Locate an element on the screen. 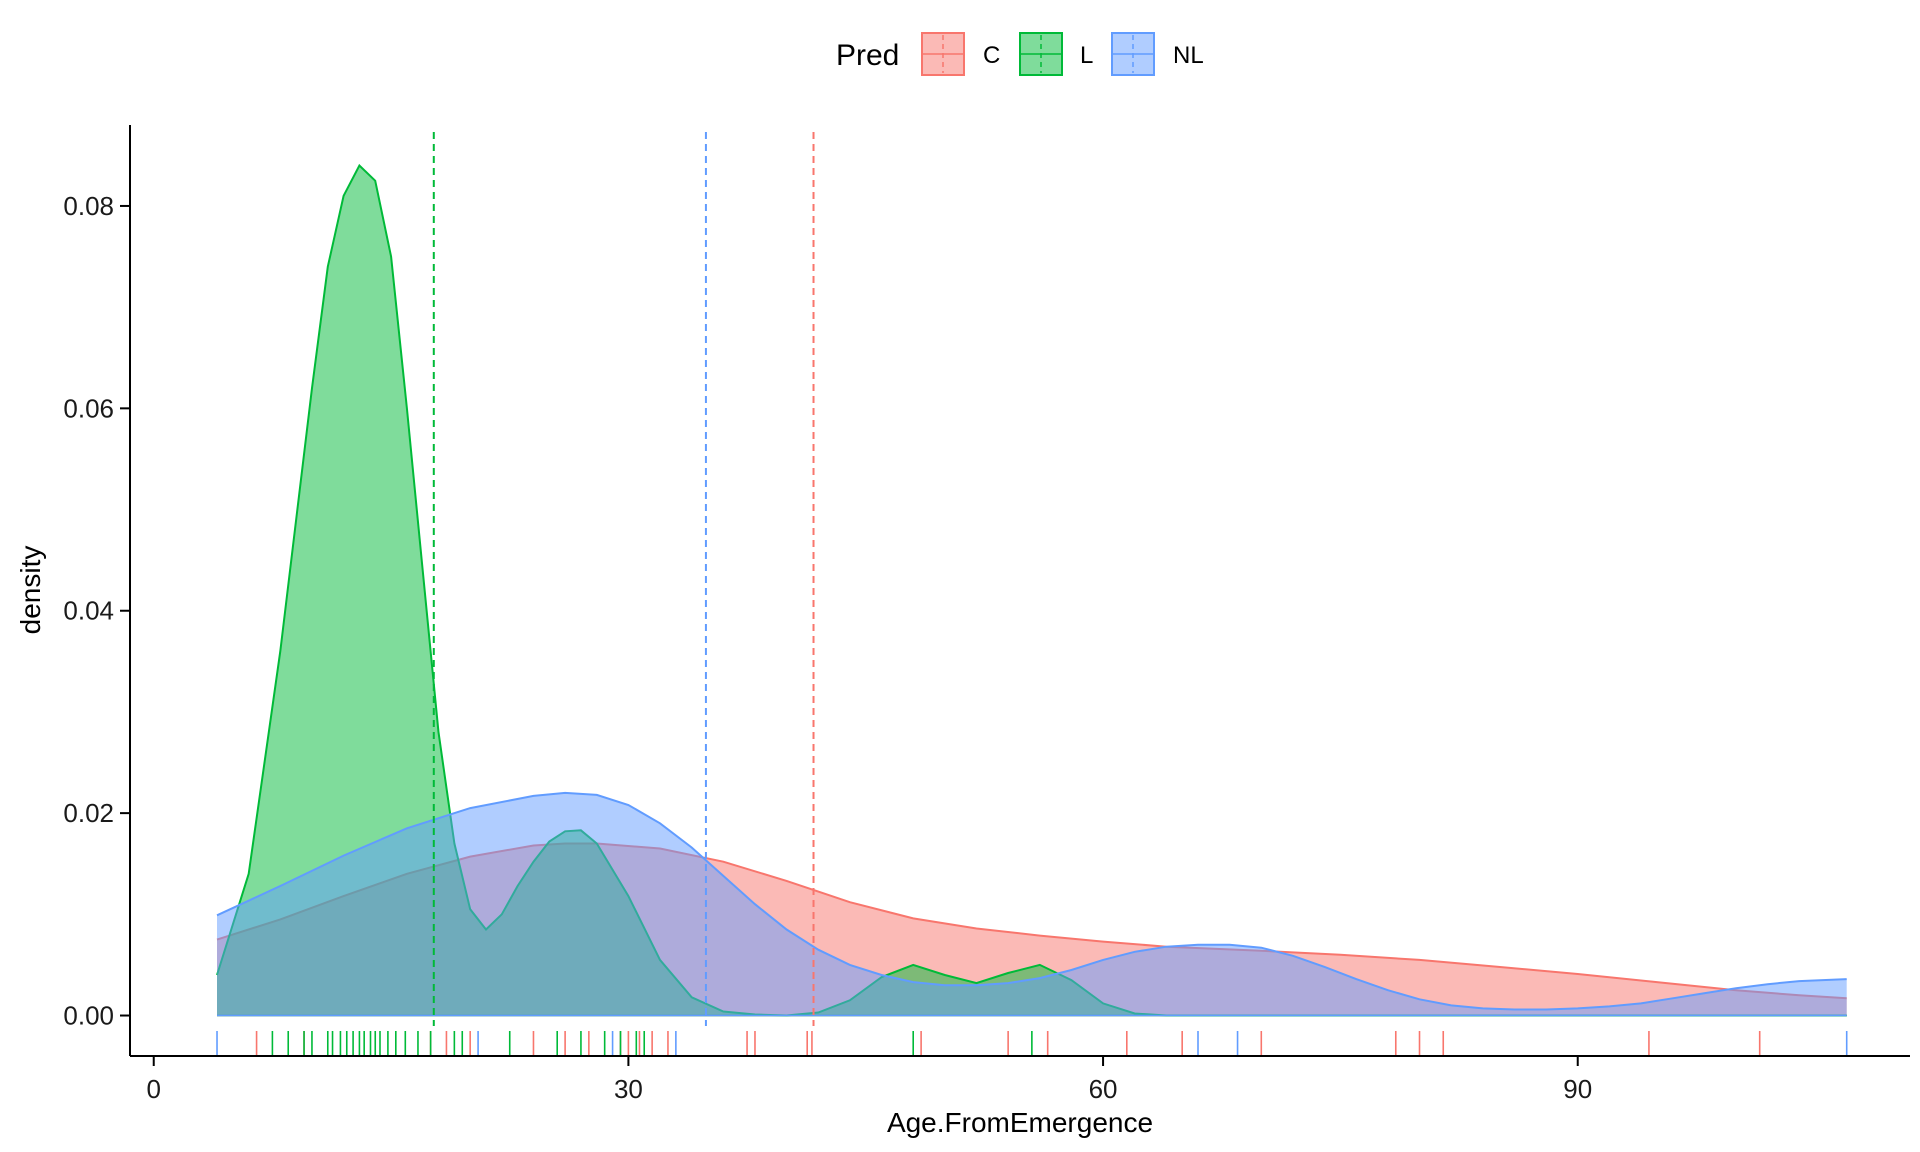 This screenshot has height=1152, width=1920. y-axis-title: density is located at coordinates (30, 590).